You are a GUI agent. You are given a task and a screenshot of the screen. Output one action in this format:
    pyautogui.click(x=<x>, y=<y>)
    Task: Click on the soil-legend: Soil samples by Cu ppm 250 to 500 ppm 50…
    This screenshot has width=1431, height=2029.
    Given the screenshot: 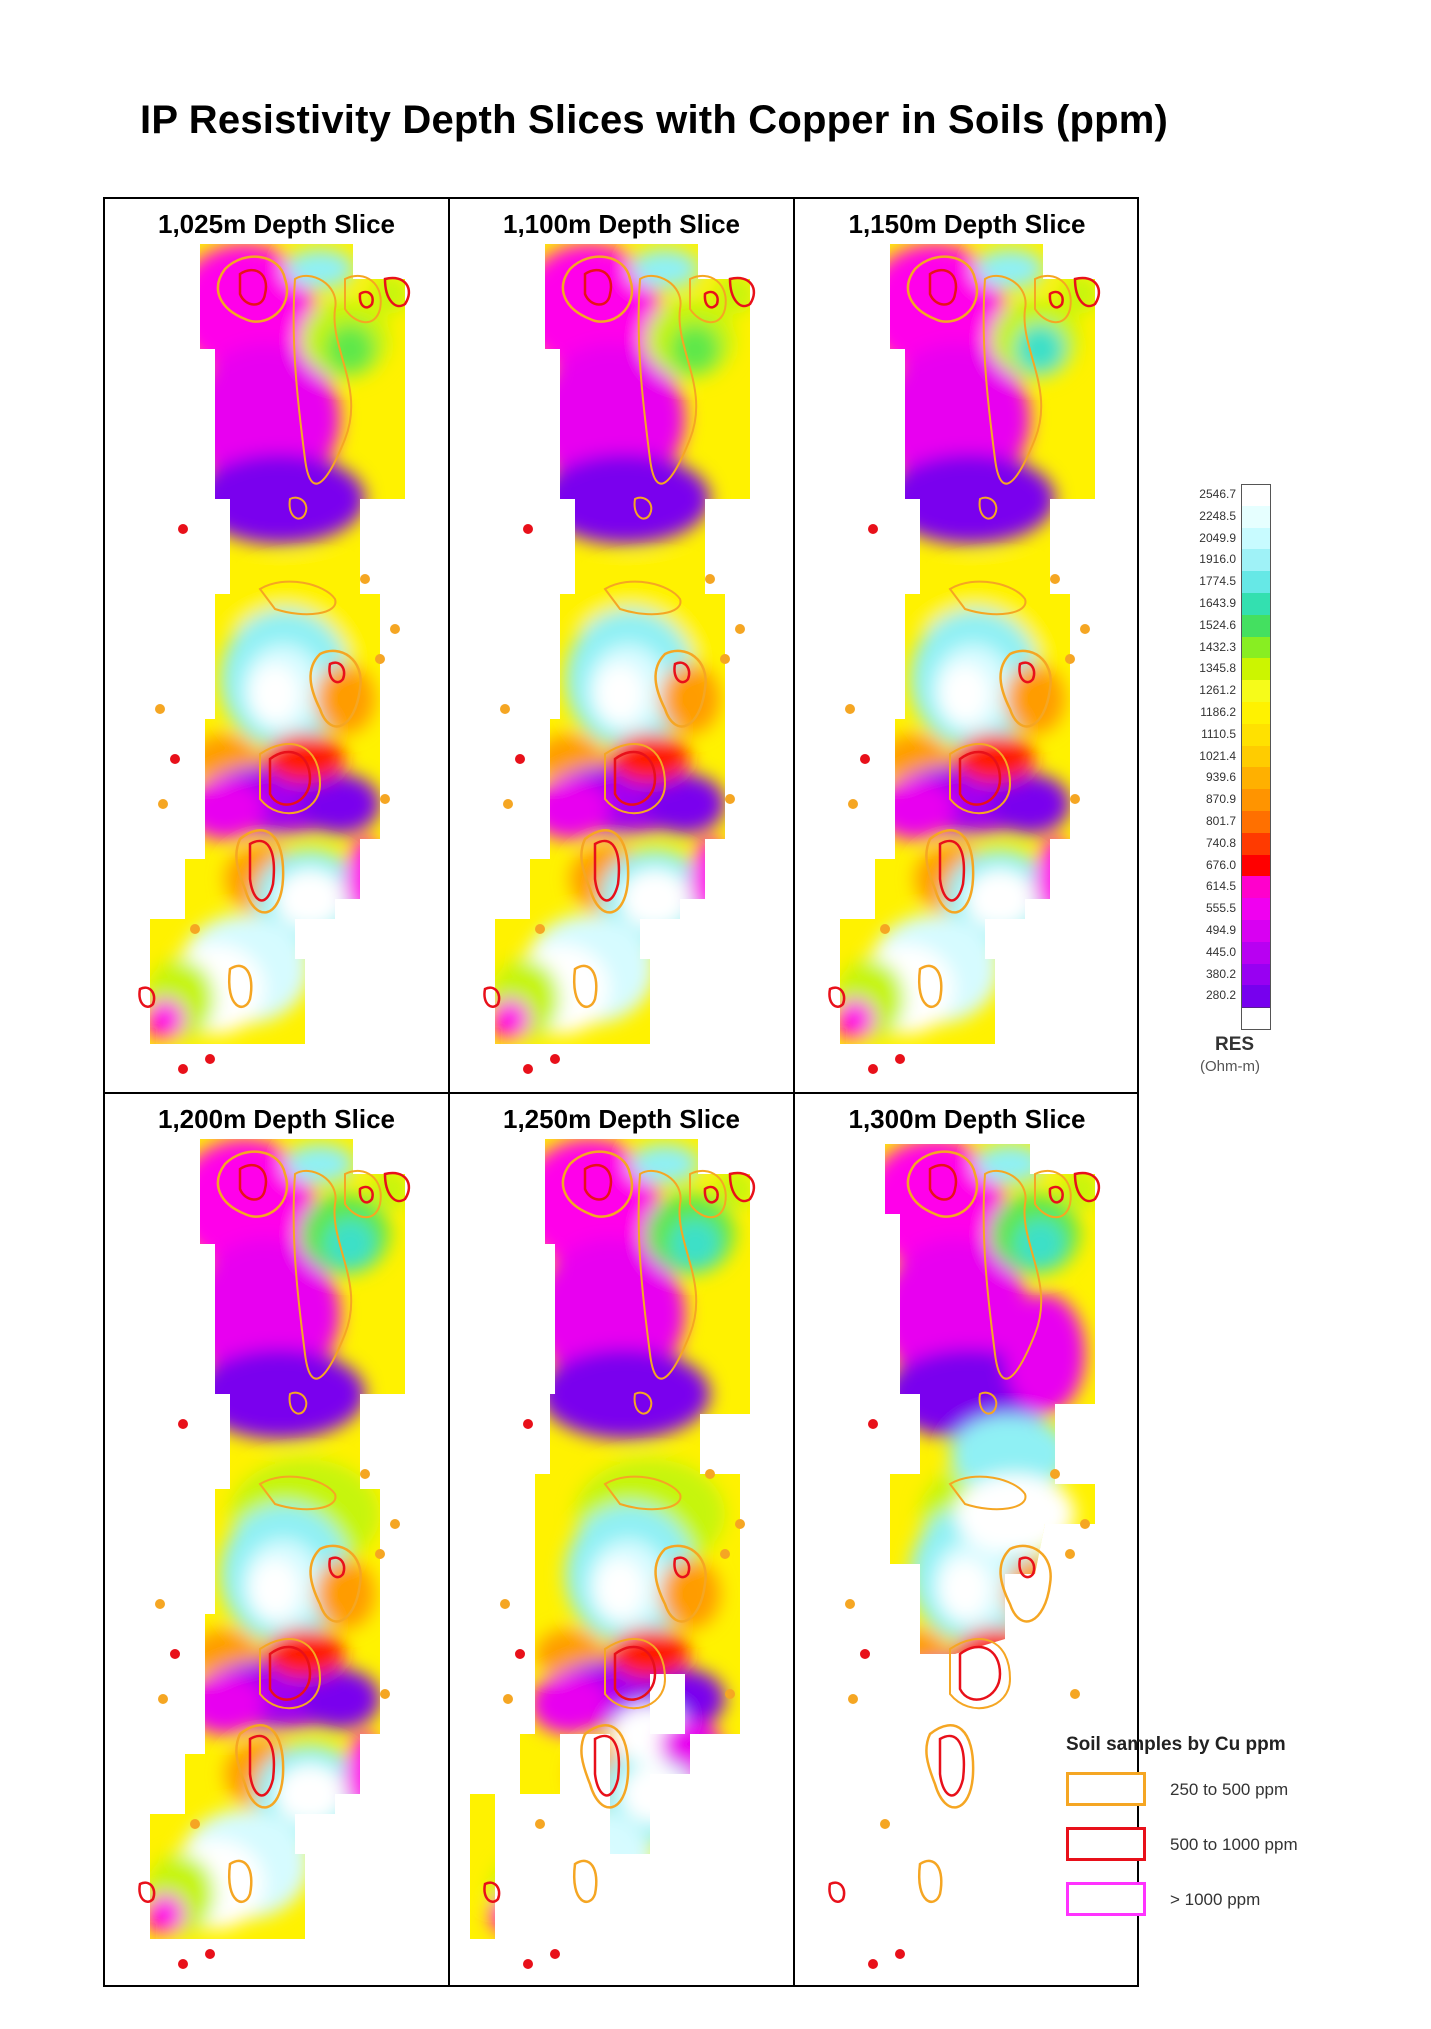 What is the action you would take?
    pyautogui.click(x=1208, y=1825)
    